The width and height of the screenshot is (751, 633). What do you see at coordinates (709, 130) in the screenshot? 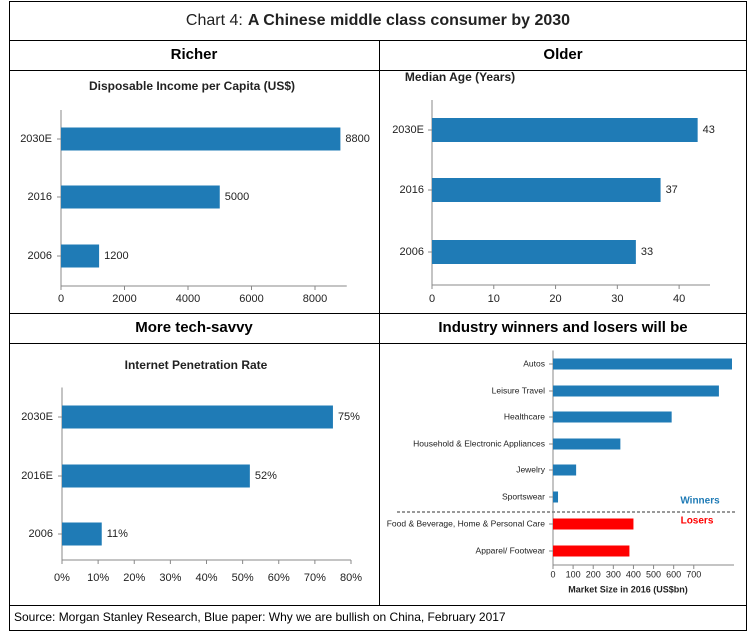
I see `value-label: 43` at bounding box center [709, 130].